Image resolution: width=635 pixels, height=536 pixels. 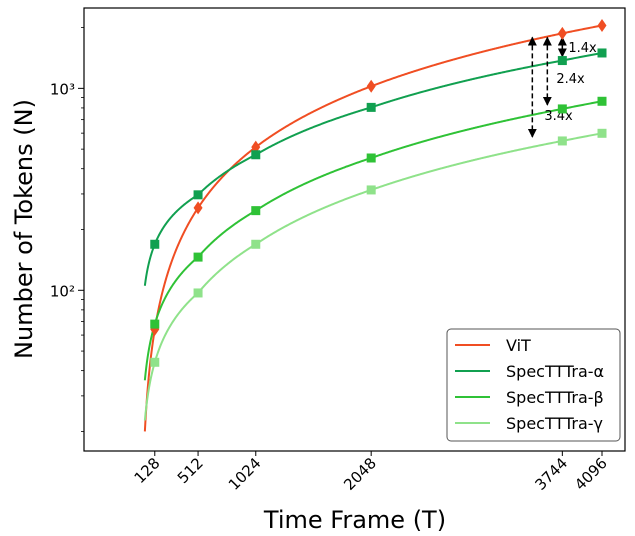 I want to click on x-tick-label-512: 512, so click(x=190, y=470).